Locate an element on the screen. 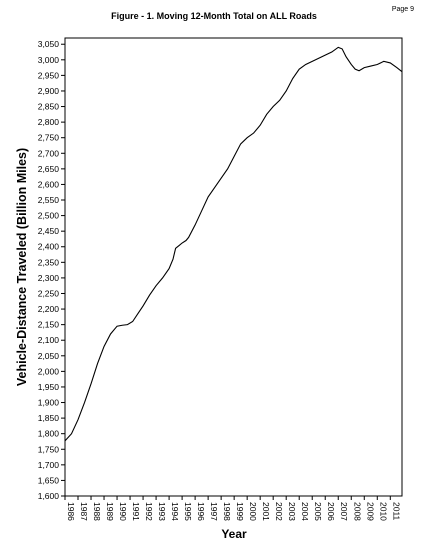  y-tick-label: 2,550 is located at coordinates (49, 200).